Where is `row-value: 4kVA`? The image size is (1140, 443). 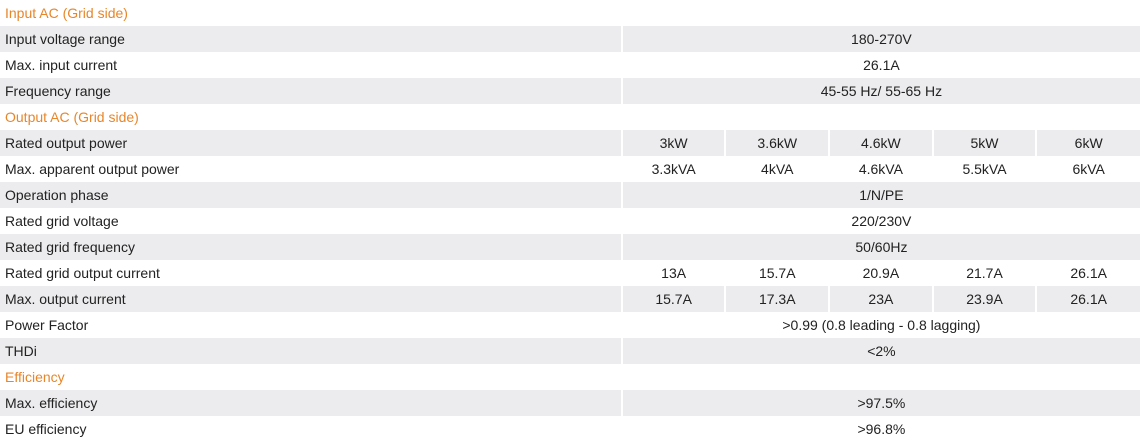 row-value: 4kVA is located at coordinates (777, 169).